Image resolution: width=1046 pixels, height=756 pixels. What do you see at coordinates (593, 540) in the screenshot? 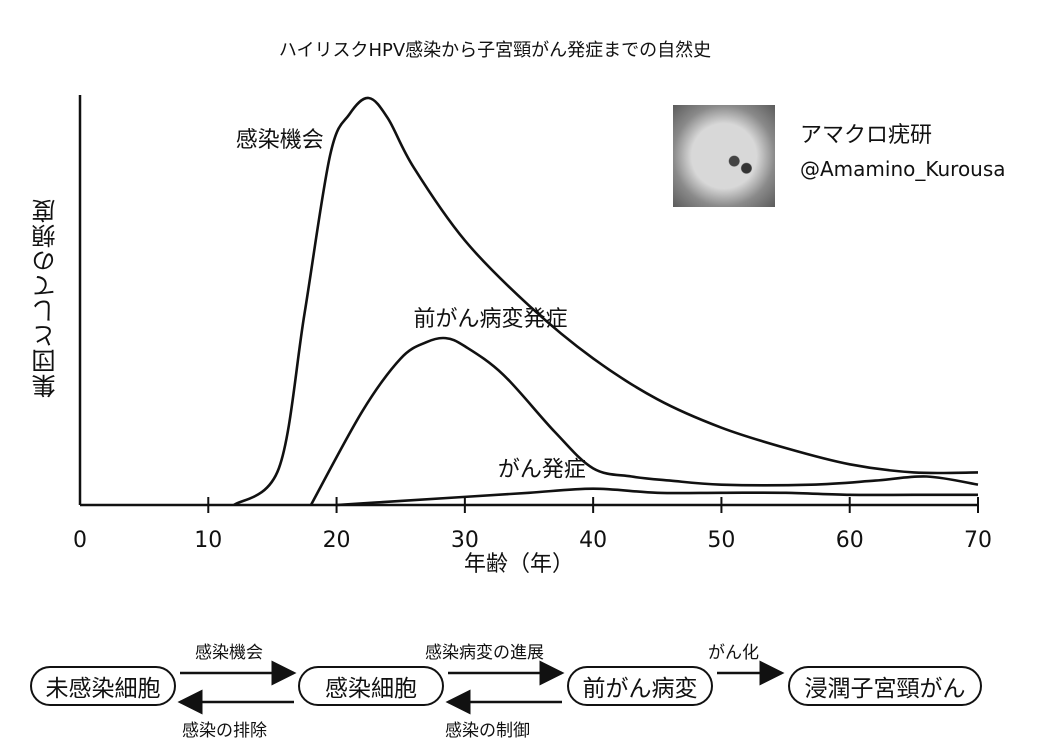
I see `x-tick-label: 40` at bounding box center [593, 540].